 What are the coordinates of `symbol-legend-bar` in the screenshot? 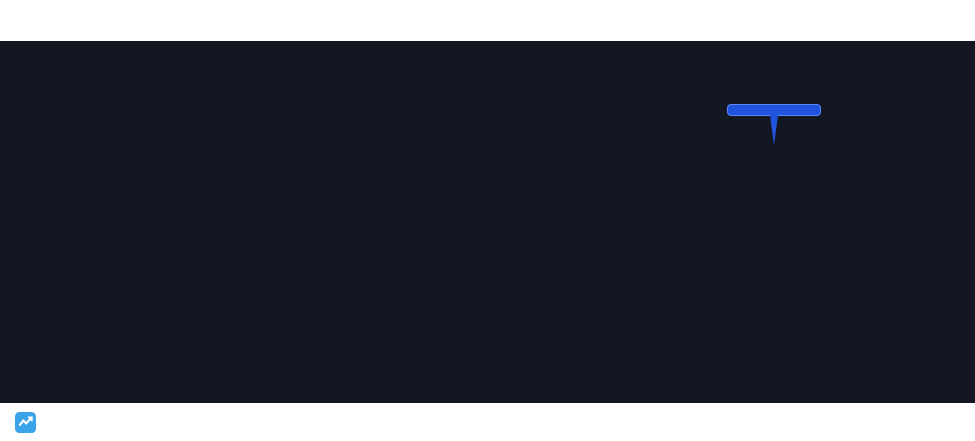 It's located at (487, 31).